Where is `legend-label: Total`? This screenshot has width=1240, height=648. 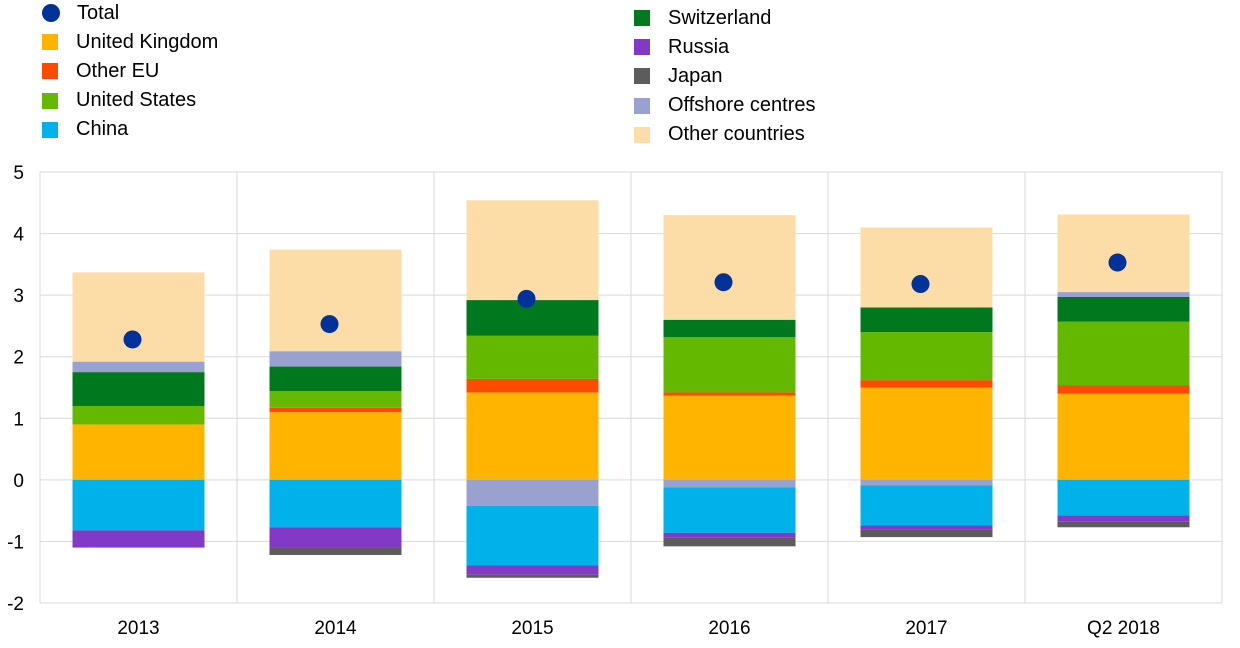
legend-label: Total is located at coordinates (98, 12).